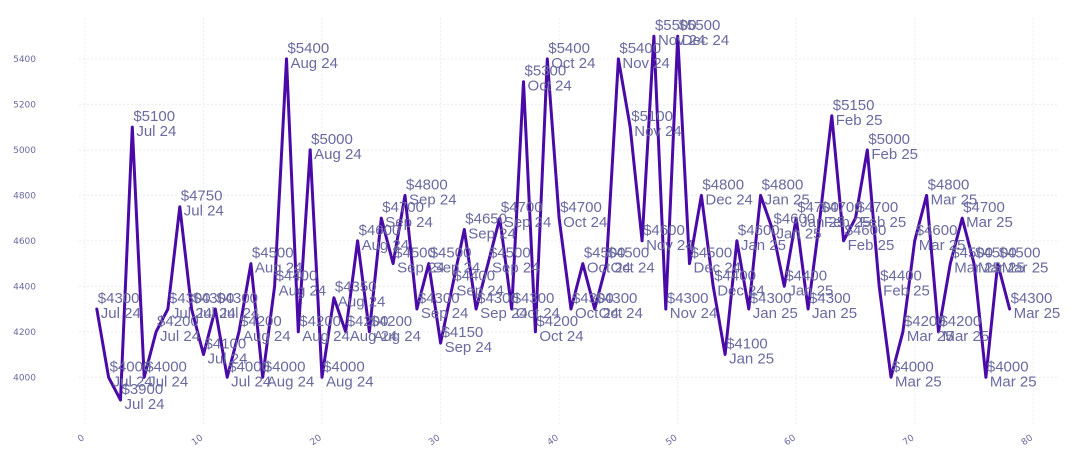  What do you see at coordinates (285, 366) in the screenshot?
I see `price-label: $4000` at bounding box center [285, 366].